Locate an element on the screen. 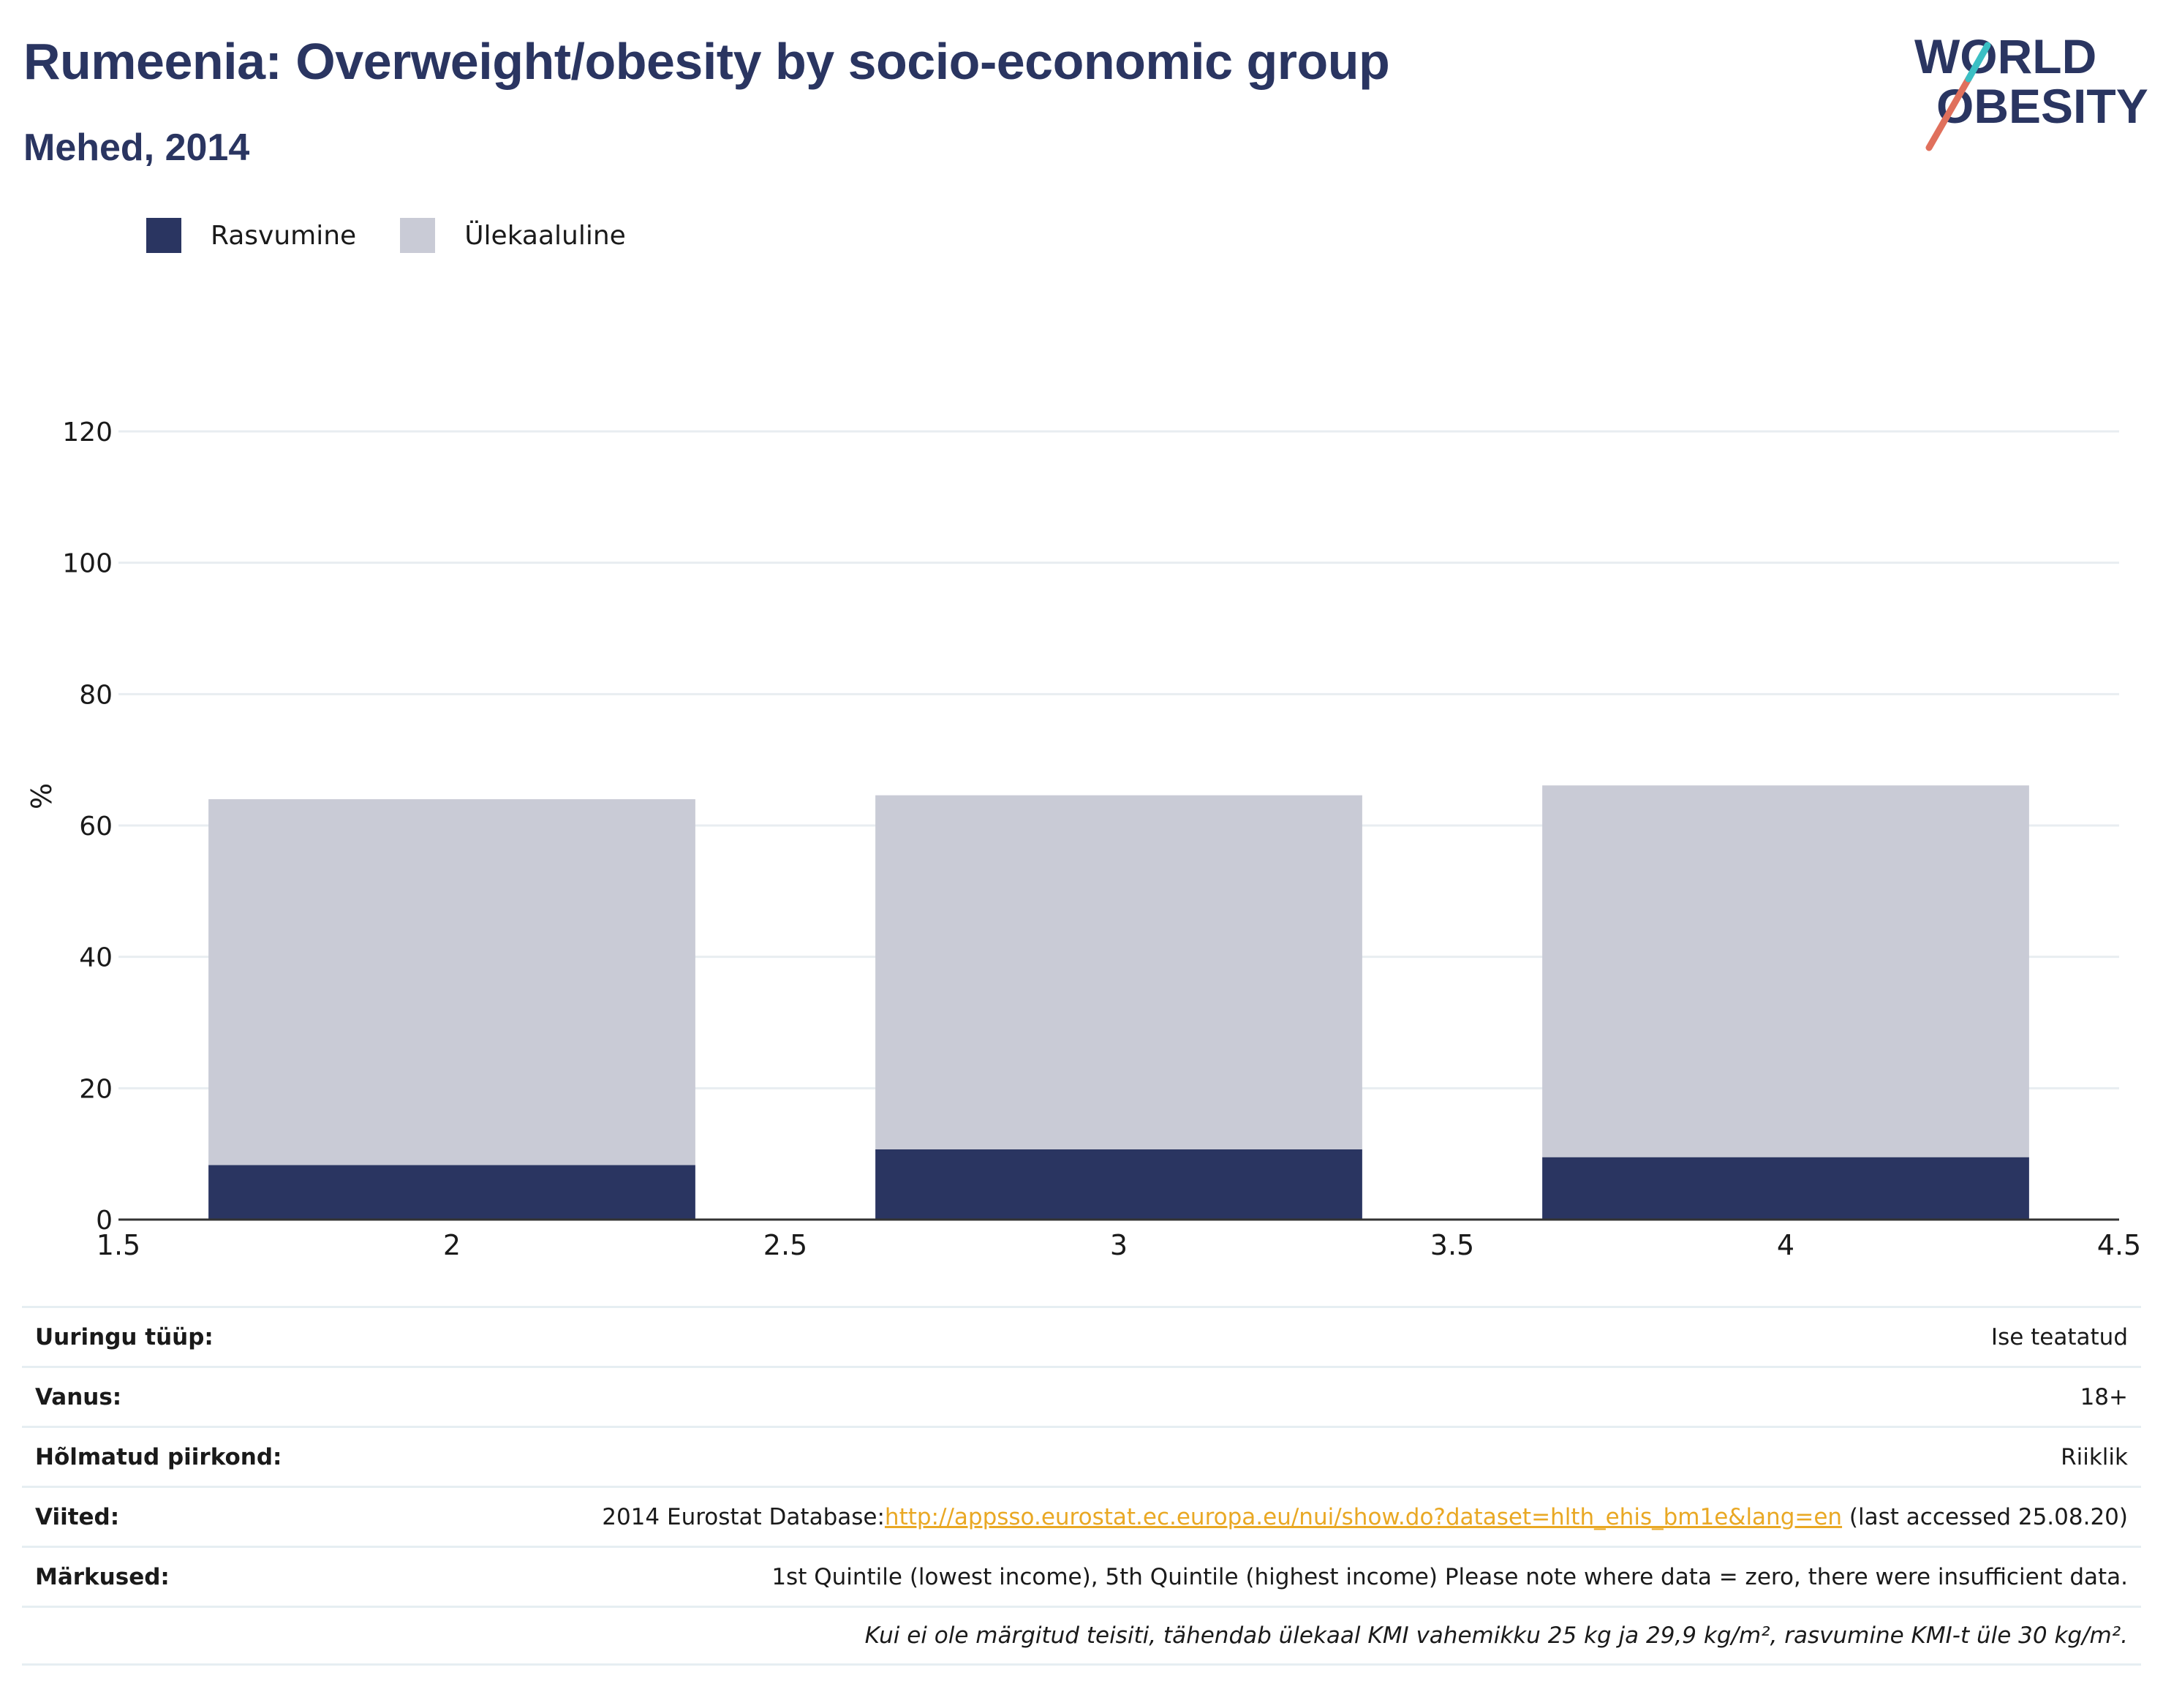 This screenshot has width=2163, height=1708. y-tick-label: 60 is located at coordinates (96, 827).